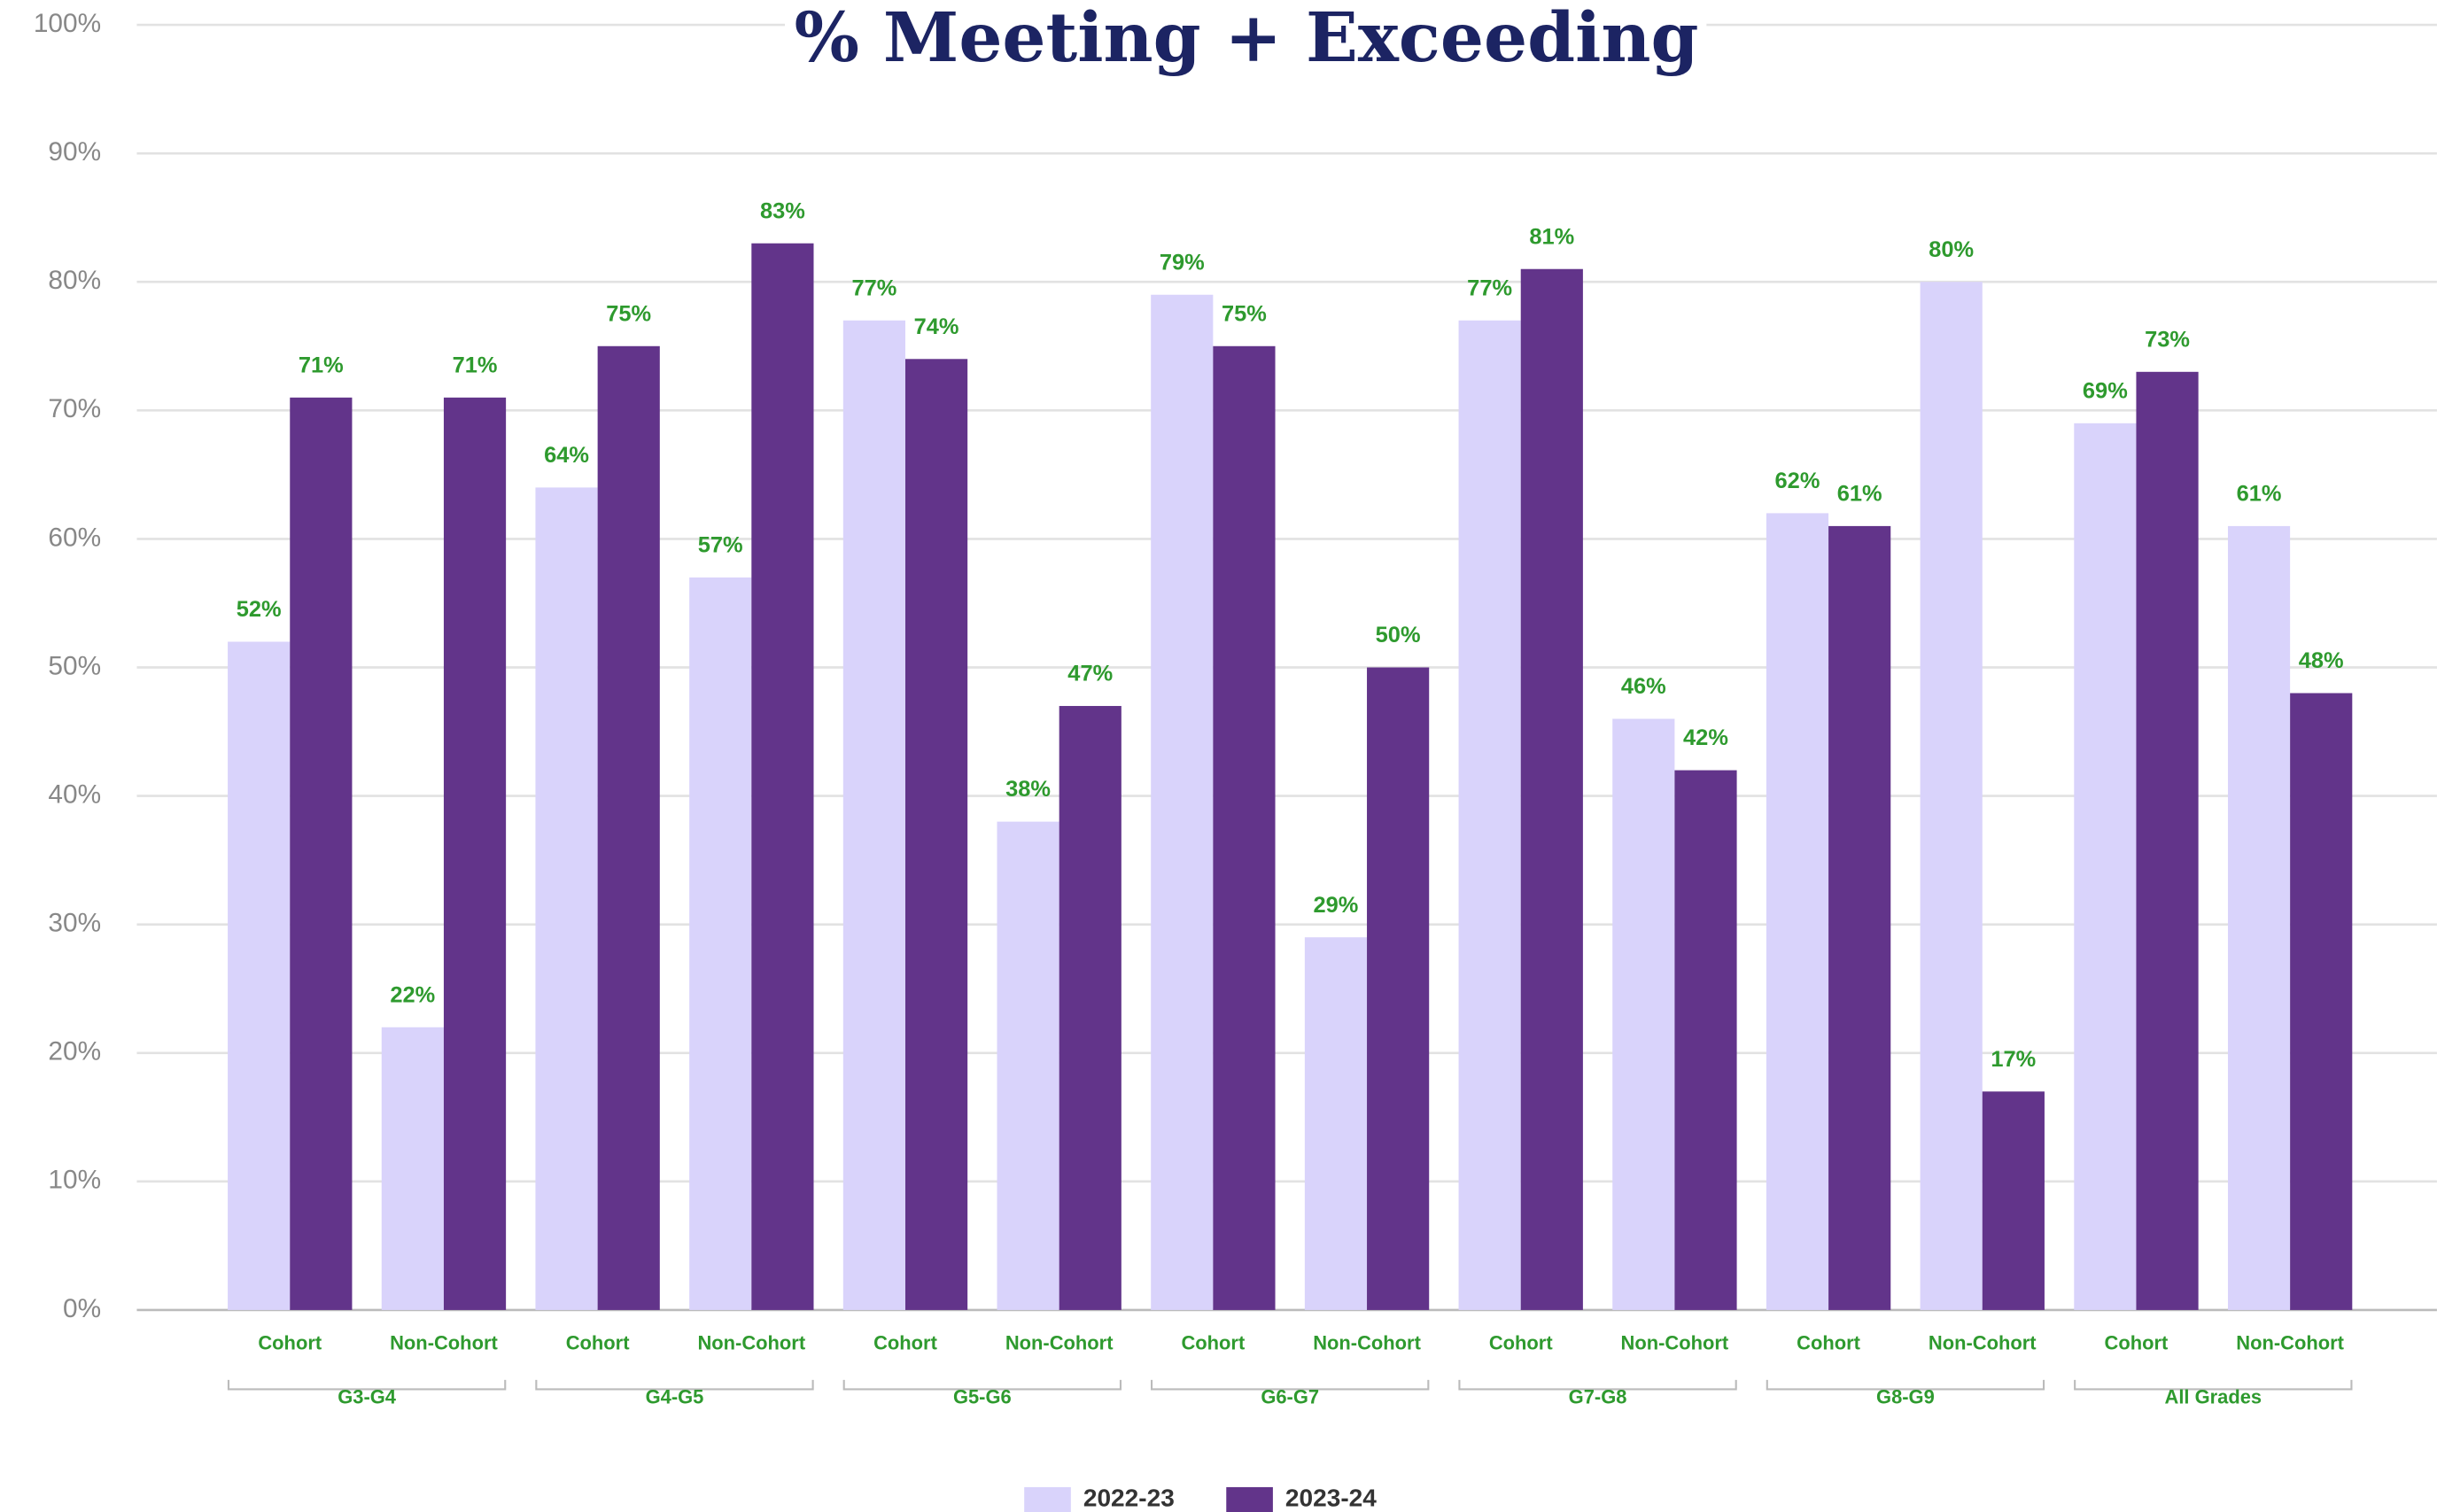 This screenshot has height=1512, width=2437. Describe the element at coordinates (75, 923) in the screenshot. I see `y-tick-label: 30%` at that location.